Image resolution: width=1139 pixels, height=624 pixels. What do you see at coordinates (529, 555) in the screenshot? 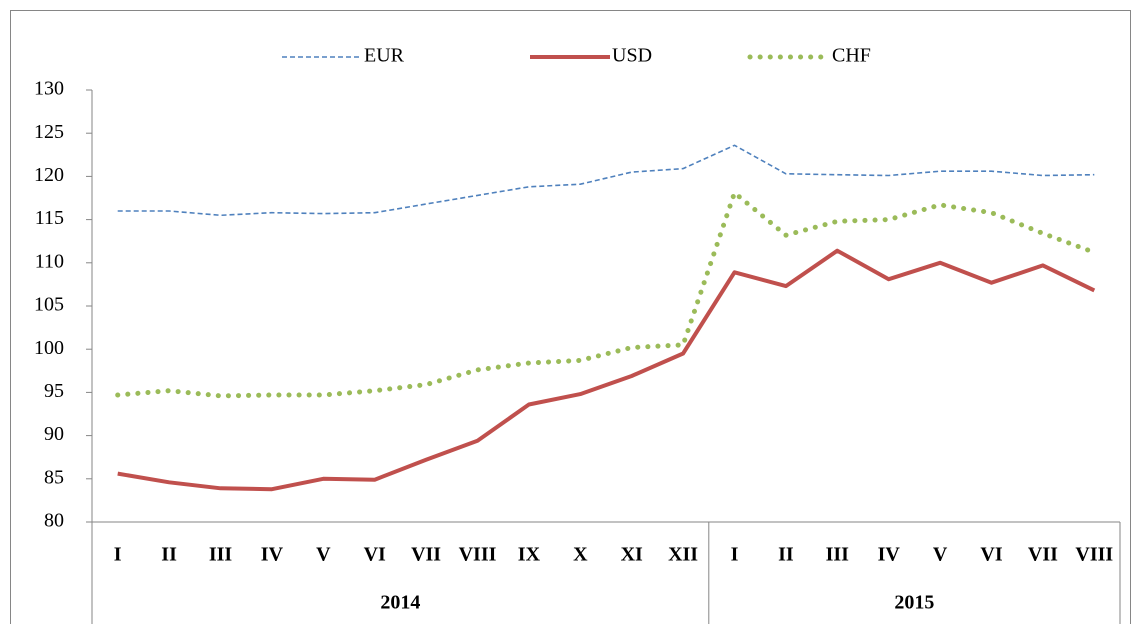
I see `x-tick-label: IX` at bounding box center [529, 555].